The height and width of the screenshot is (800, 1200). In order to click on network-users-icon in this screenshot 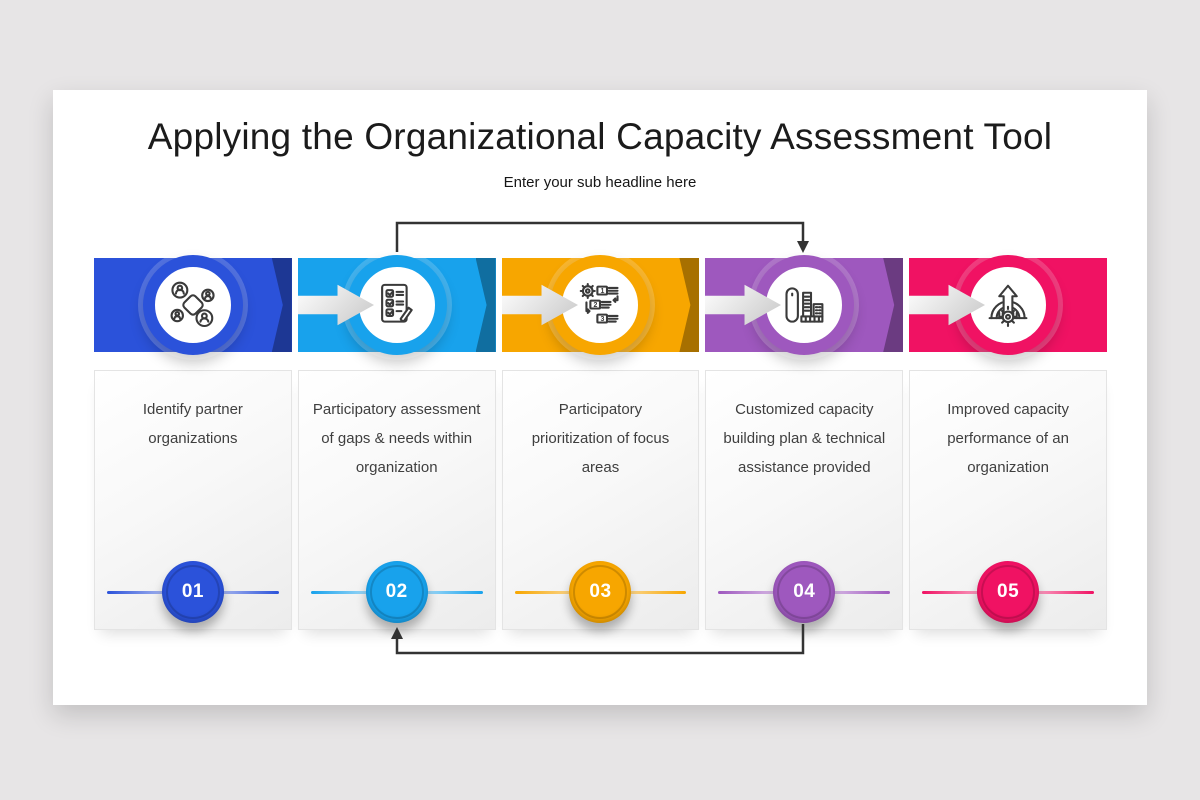, I will do `click(192, 304)`.